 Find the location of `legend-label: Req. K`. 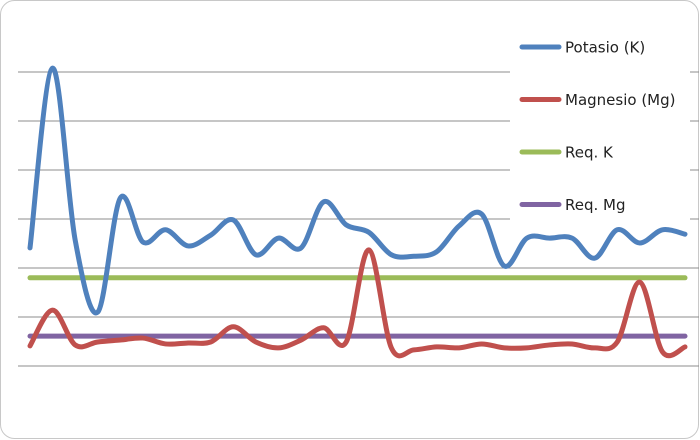

legend-label: Req. K is located at coordinates (589, 153).